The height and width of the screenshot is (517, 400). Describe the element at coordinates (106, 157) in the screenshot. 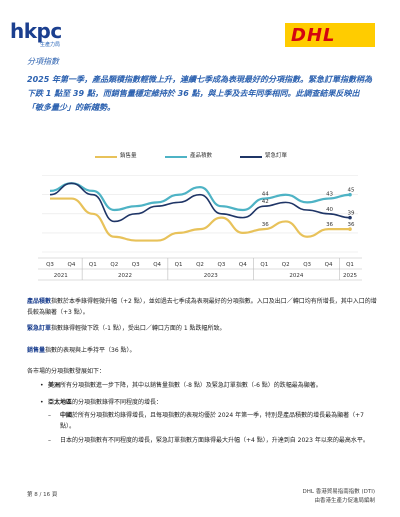

I see `legend-swatch-sales` at that location.